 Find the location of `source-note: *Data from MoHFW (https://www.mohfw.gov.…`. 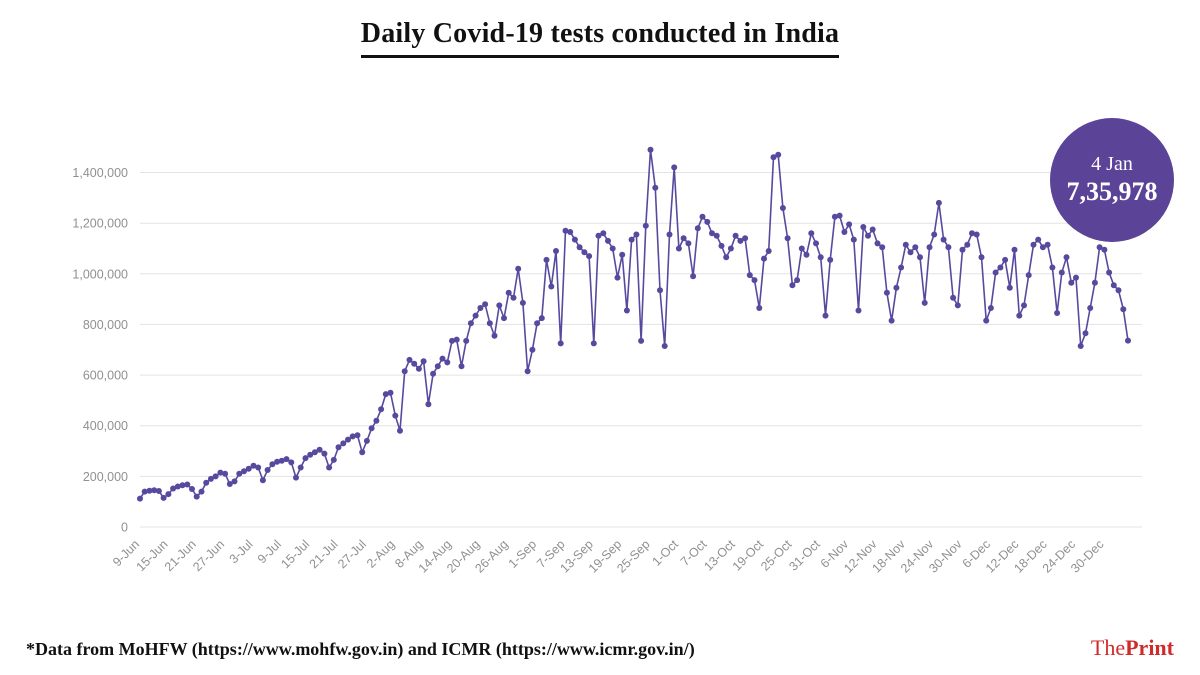

source-note: *Data from MoHFW (https://www.mohfw.gov.… is located at coordinates (360, 649).